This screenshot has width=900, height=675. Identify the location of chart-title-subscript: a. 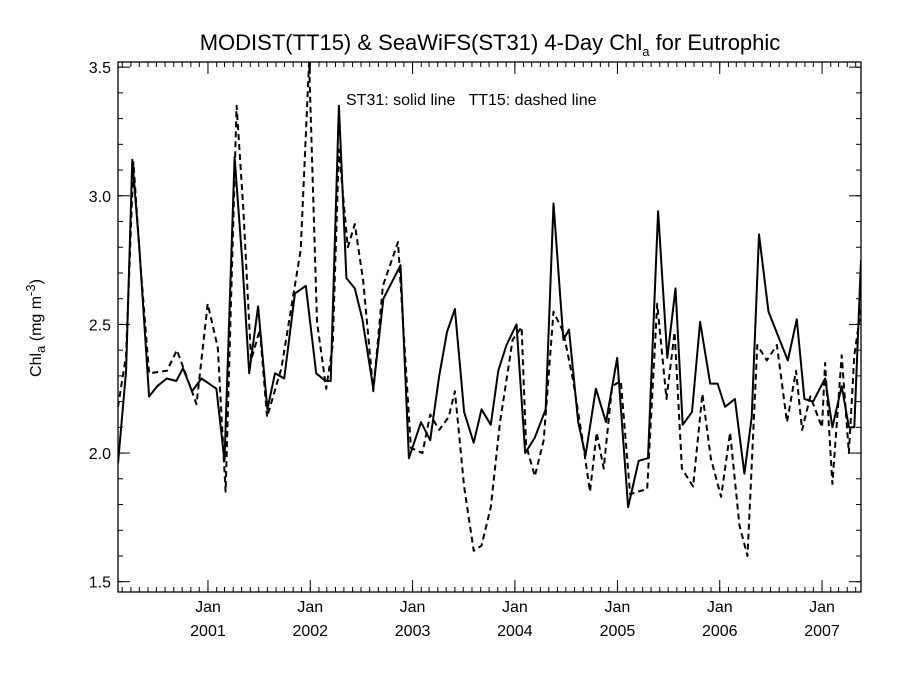
(646, 51).